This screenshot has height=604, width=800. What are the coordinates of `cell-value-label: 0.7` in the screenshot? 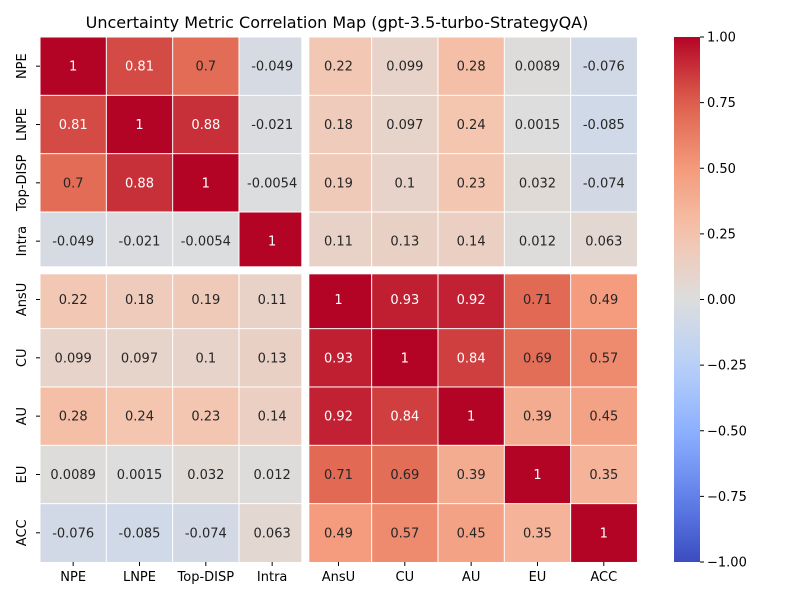 It's located at (73, 183).